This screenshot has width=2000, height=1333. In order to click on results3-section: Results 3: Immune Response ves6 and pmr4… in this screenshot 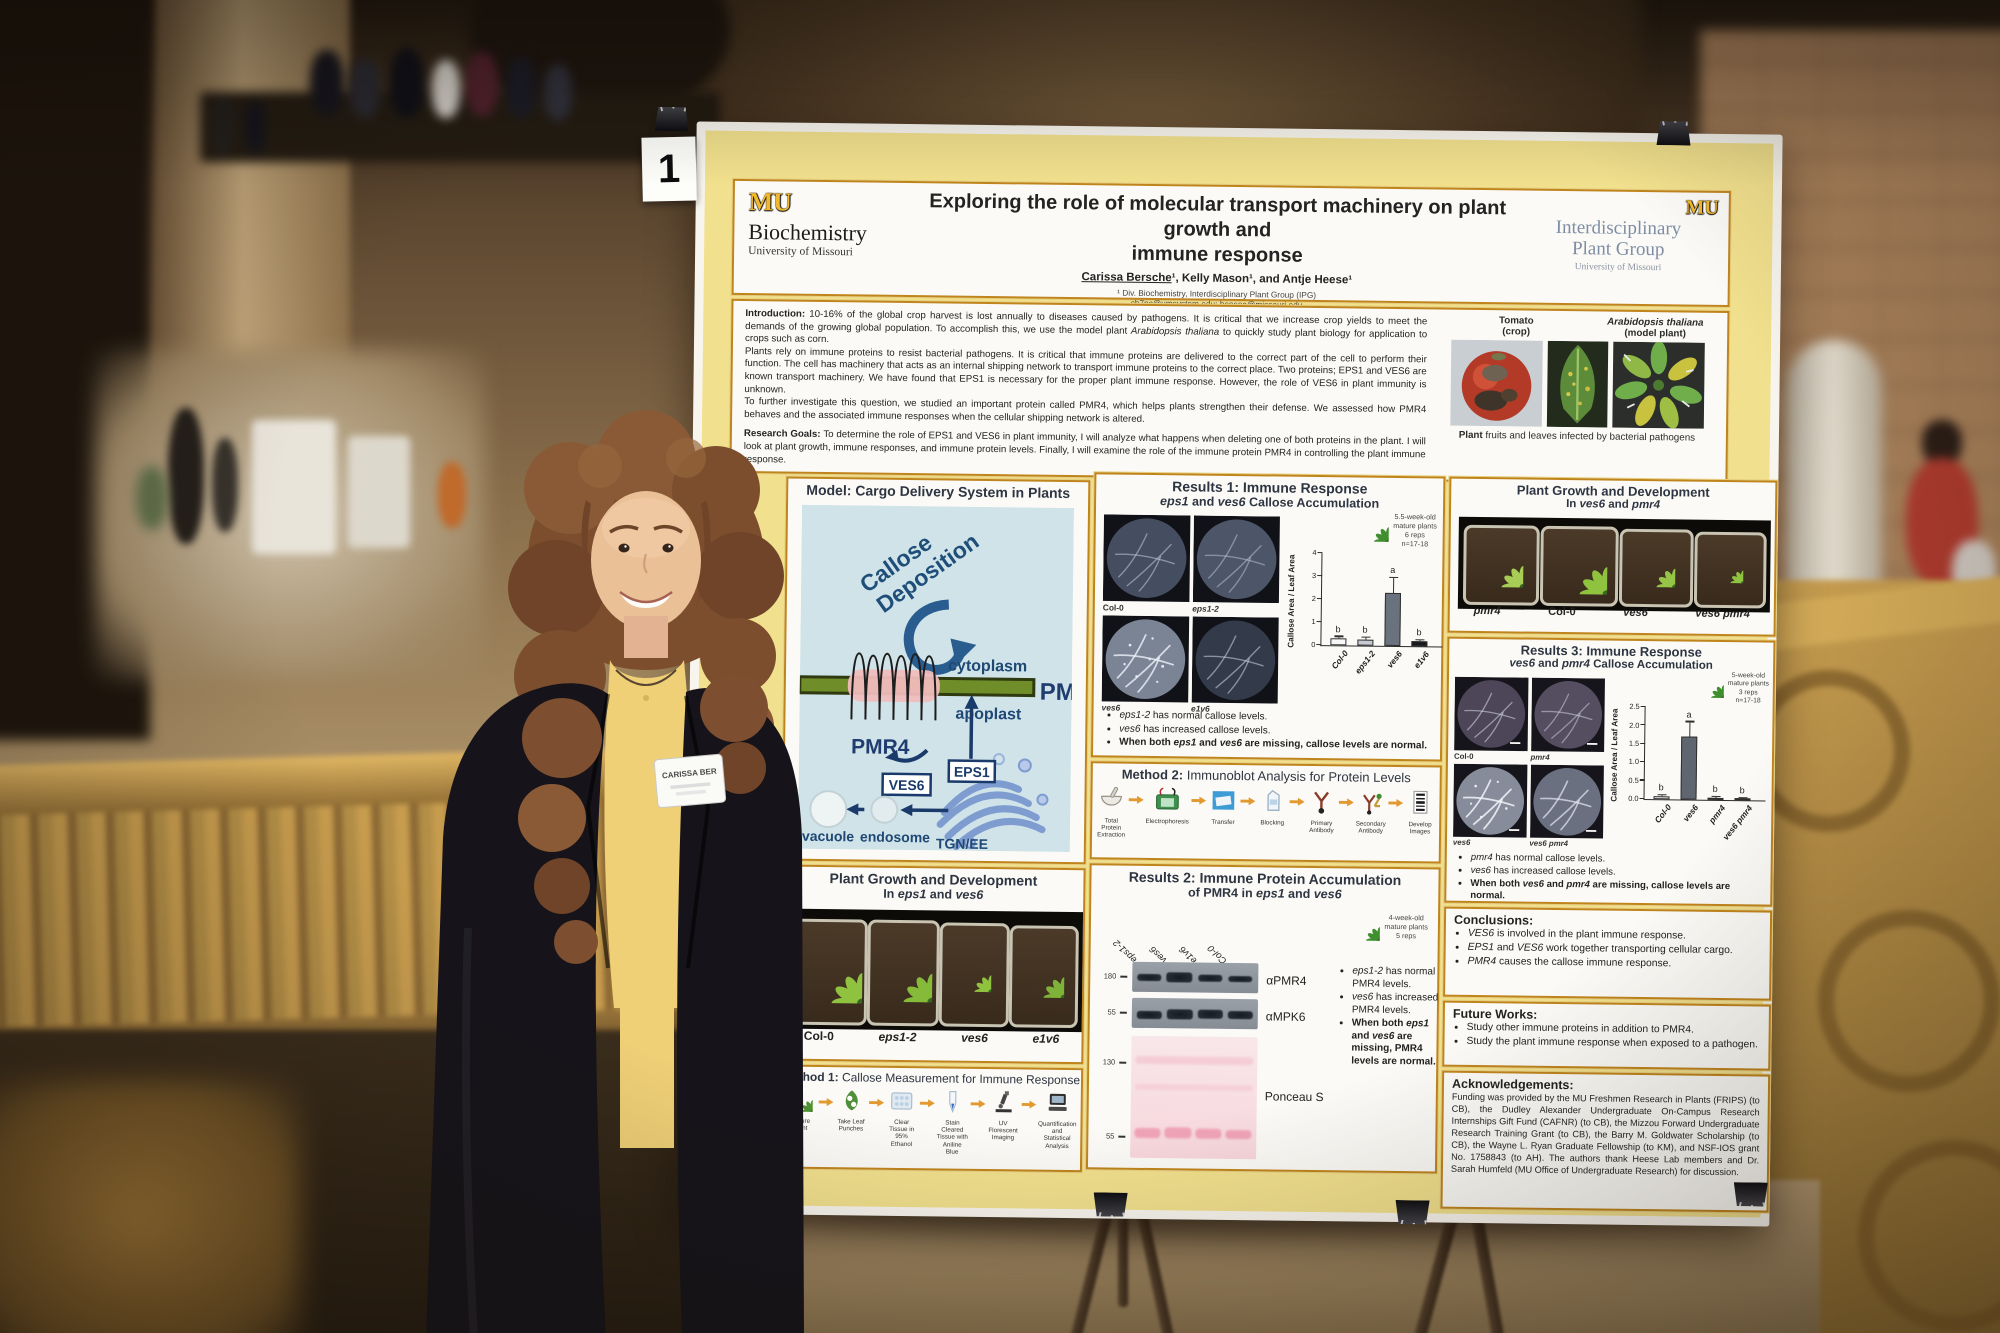, I will do `click(1610, 771)`.